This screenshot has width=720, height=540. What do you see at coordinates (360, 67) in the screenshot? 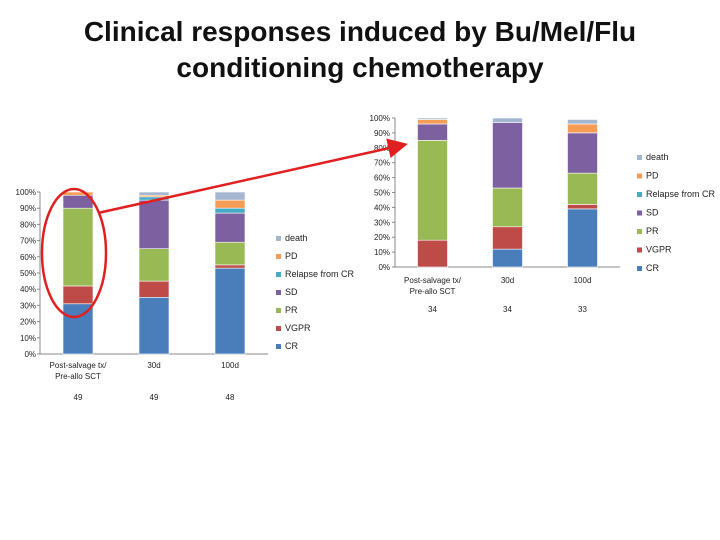
I see `title-line-2: conditioning chemotherapy` at bounding box center [360, 67].